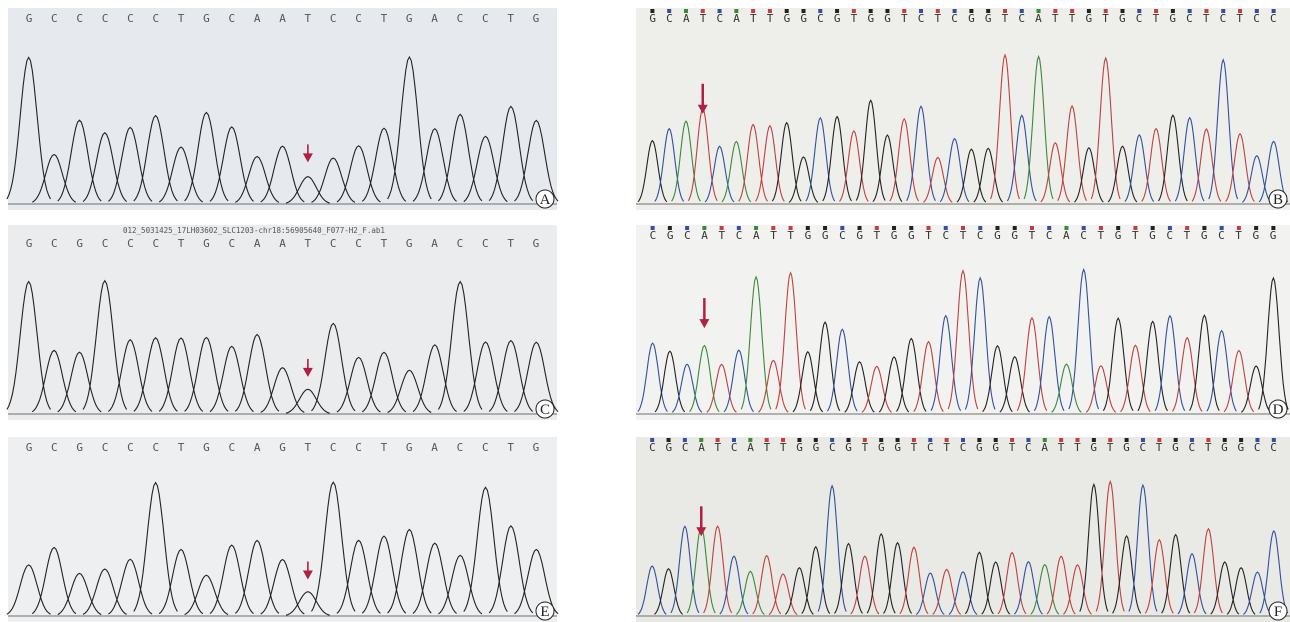 This screenshot has height=622, width=1290. I want to click on base-sequence: GCGCCCTGCAGTCCTGACCTG, so click(283, 447).